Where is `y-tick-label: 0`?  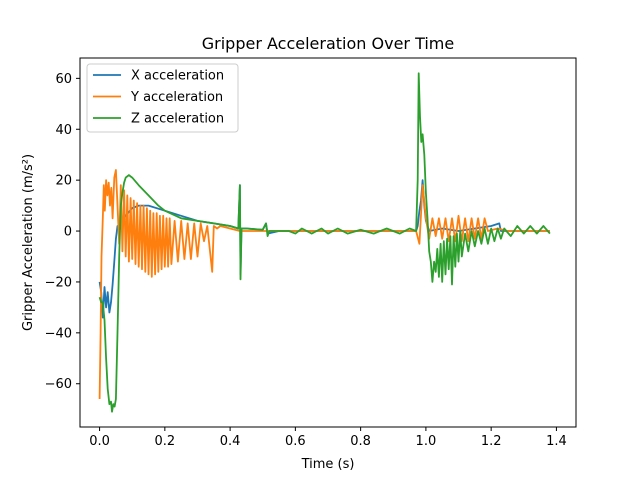 y-tick-label: 0 is located at coordinates (68, 232).